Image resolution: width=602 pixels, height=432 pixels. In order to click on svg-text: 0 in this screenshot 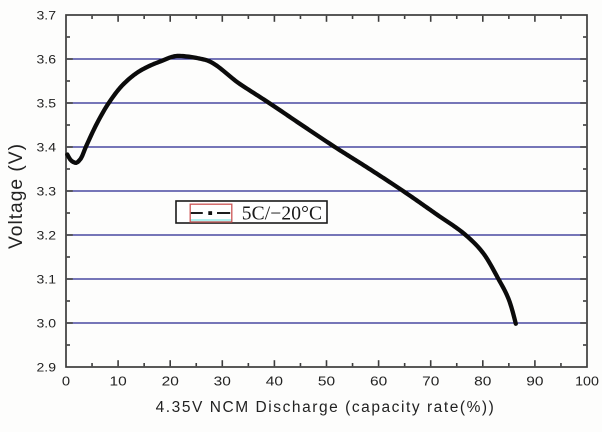, I will do `click(66, 381)`.